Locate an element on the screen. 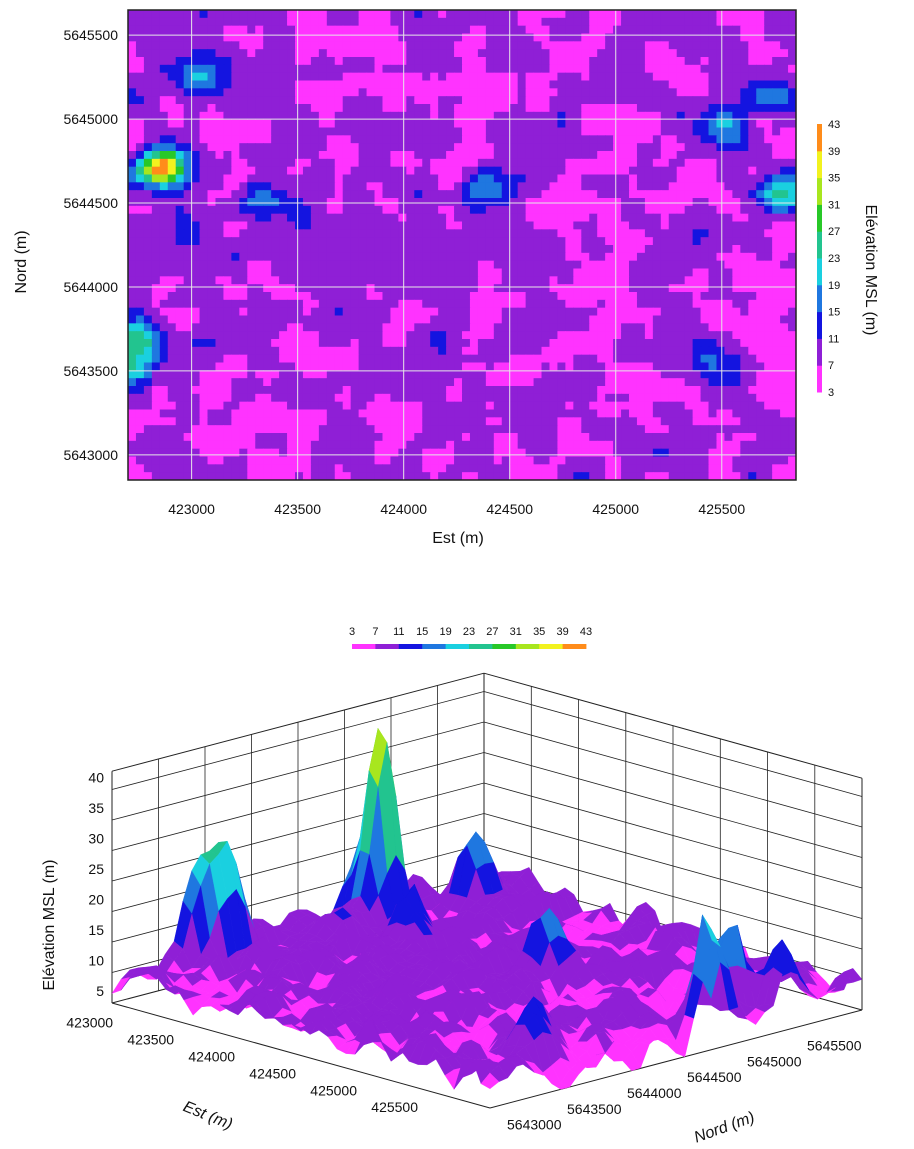 This screenshot has height=1149, width=914. x-tick-label: 423500 is located at coordinates (297, 509).